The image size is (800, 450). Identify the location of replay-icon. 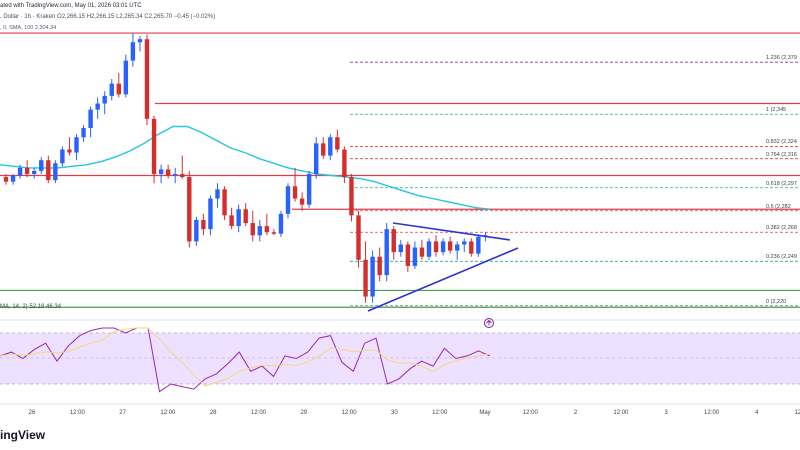
(489, 323).